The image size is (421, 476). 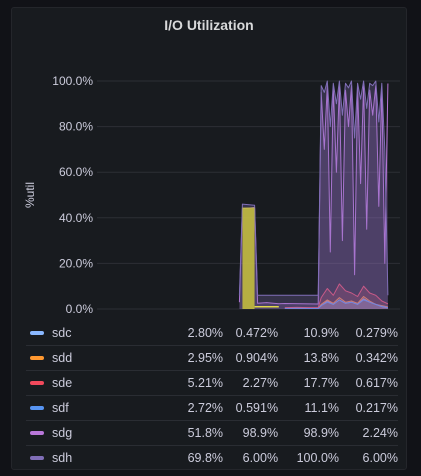 What do you see at coordinates (76, 172) in the screenshot?
I see `y-tick-label: 60.0%` at bounding box center [76, 172].